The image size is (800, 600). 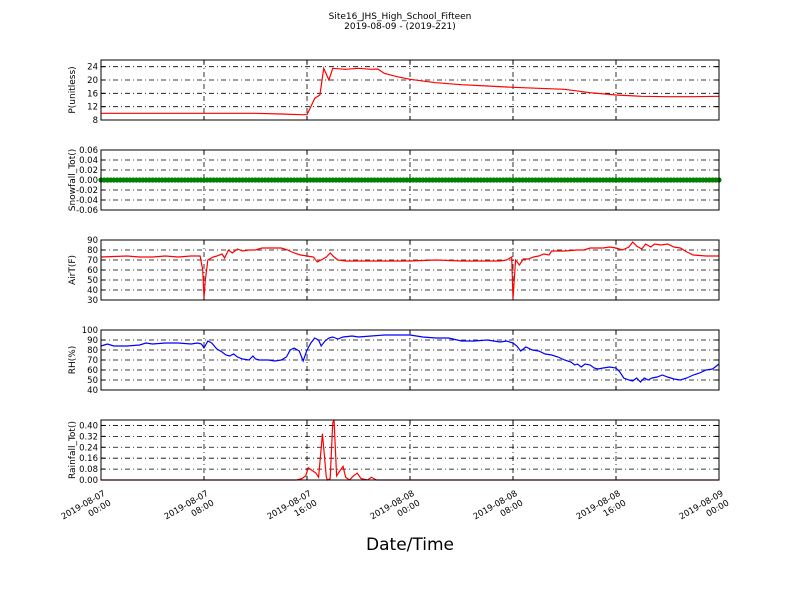 I want to click on chart-title-line2: 2019-08-09 - (2019-221), so click(x=400, y=27).